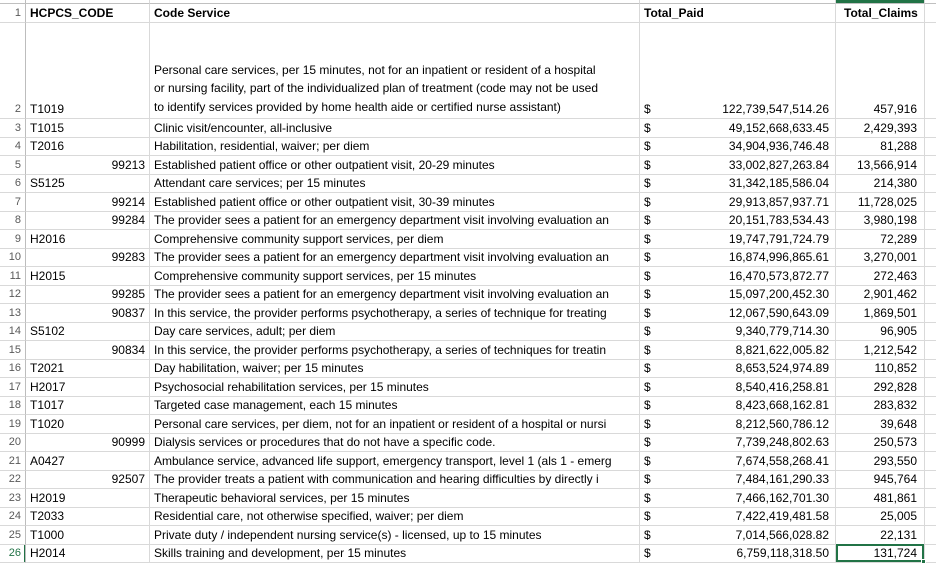  Describe the element at coordinates (88, 183) in the screenshot. I see `cell-hcpcs: S5125` at that location.